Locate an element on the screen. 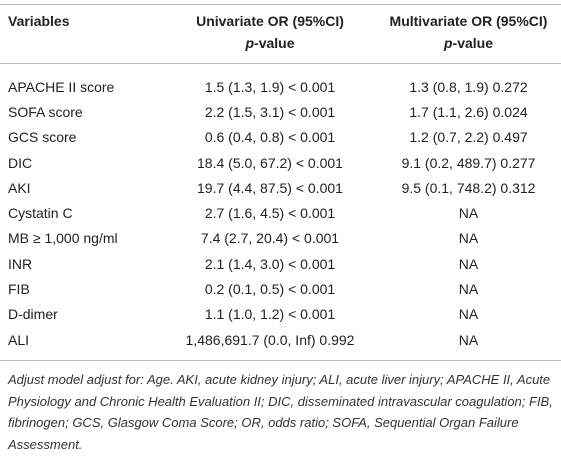  variable-cell: APACHE II score is located at coordinates (61, 86).